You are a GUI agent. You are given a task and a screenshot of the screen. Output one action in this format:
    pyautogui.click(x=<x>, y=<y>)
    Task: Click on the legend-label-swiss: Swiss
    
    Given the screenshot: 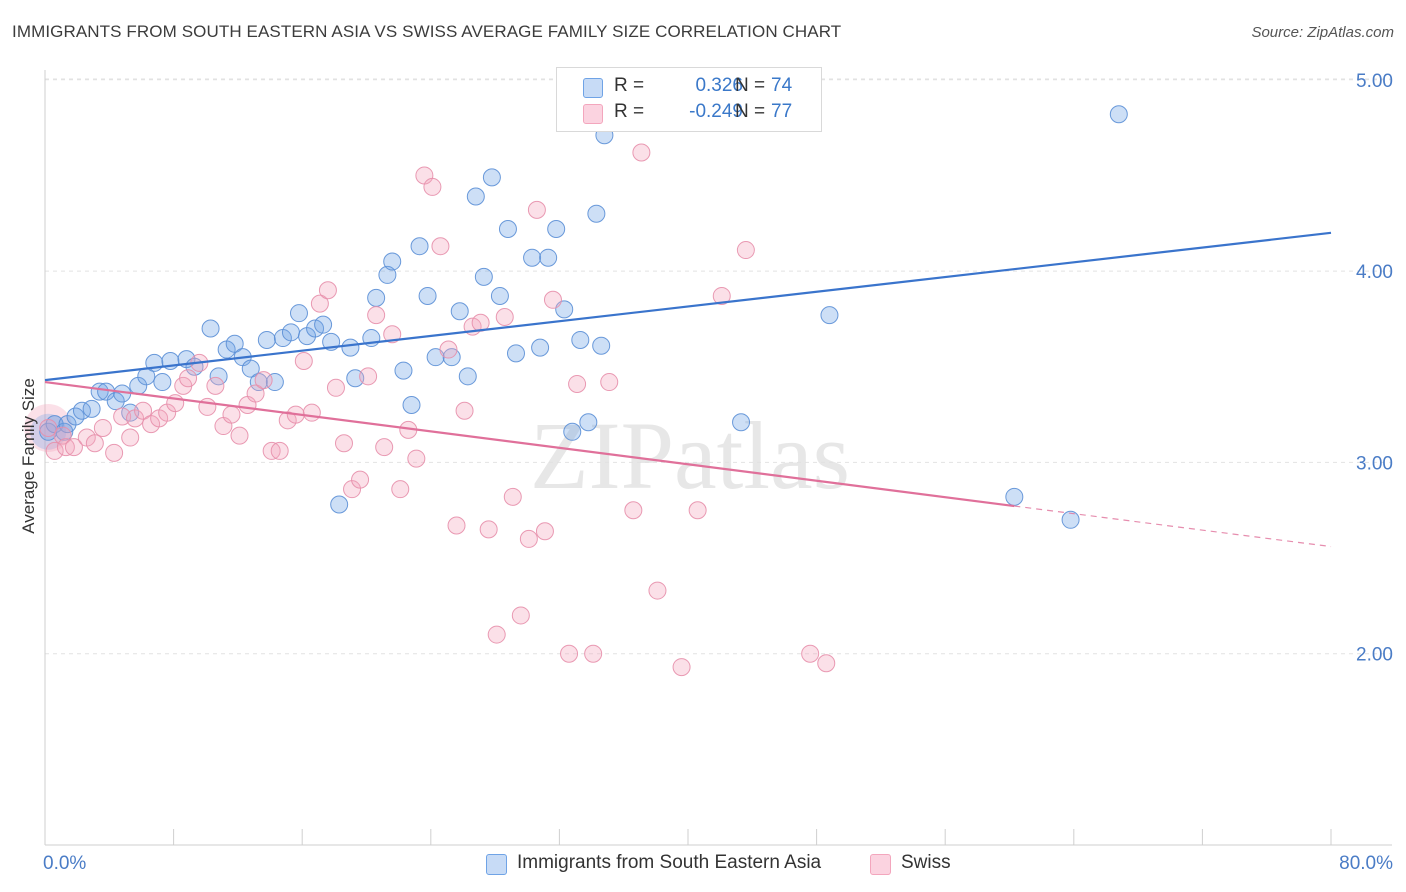 What is the action you would take?
    pyautogui.click(x=926, y=862)
    